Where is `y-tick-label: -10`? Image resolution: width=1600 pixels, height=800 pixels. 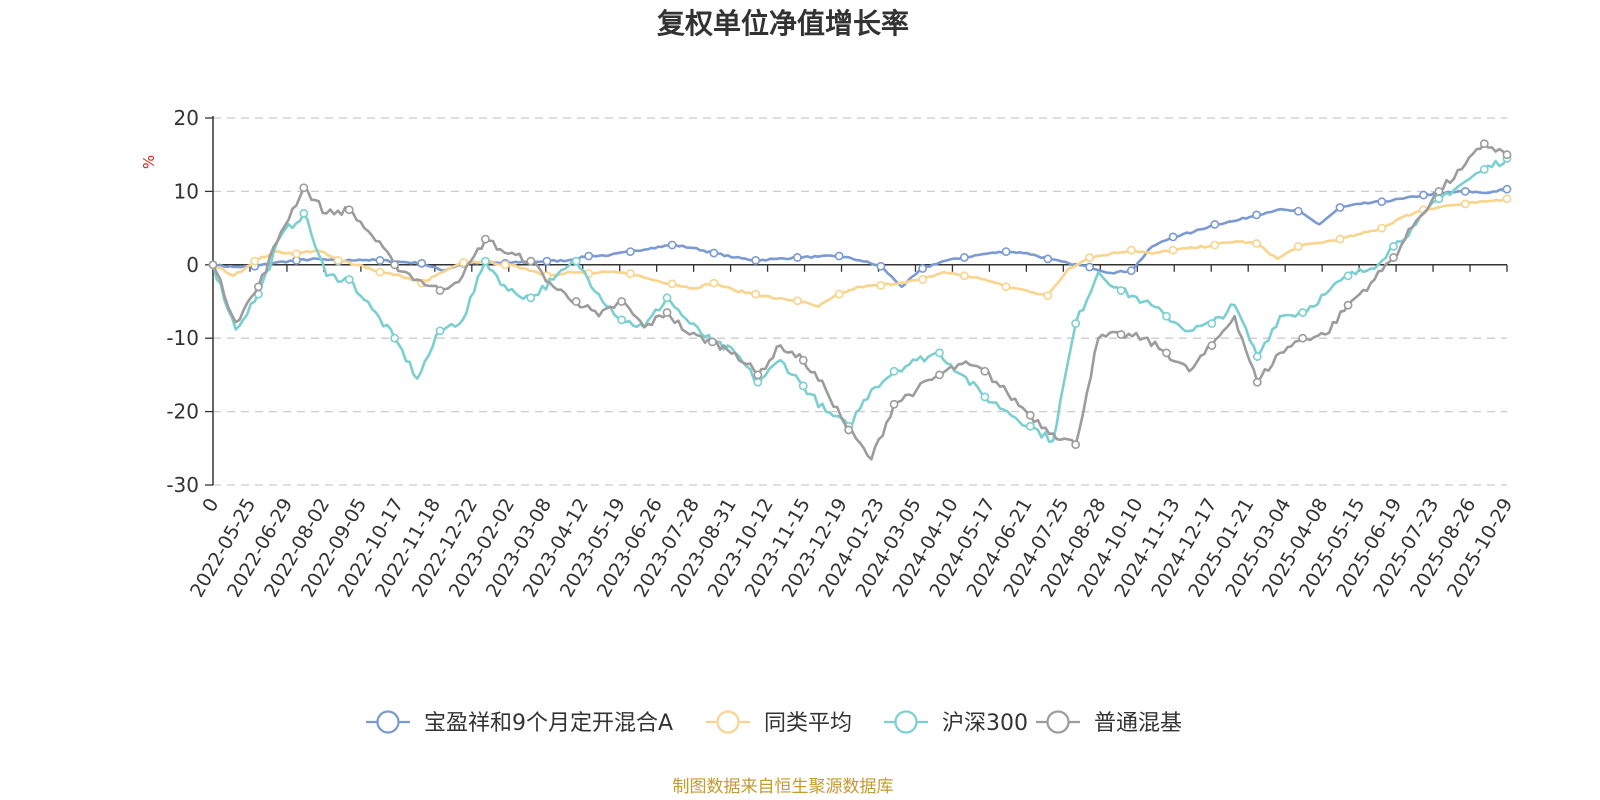 y-tick-label: -10 is located at coordinates (182, 338).